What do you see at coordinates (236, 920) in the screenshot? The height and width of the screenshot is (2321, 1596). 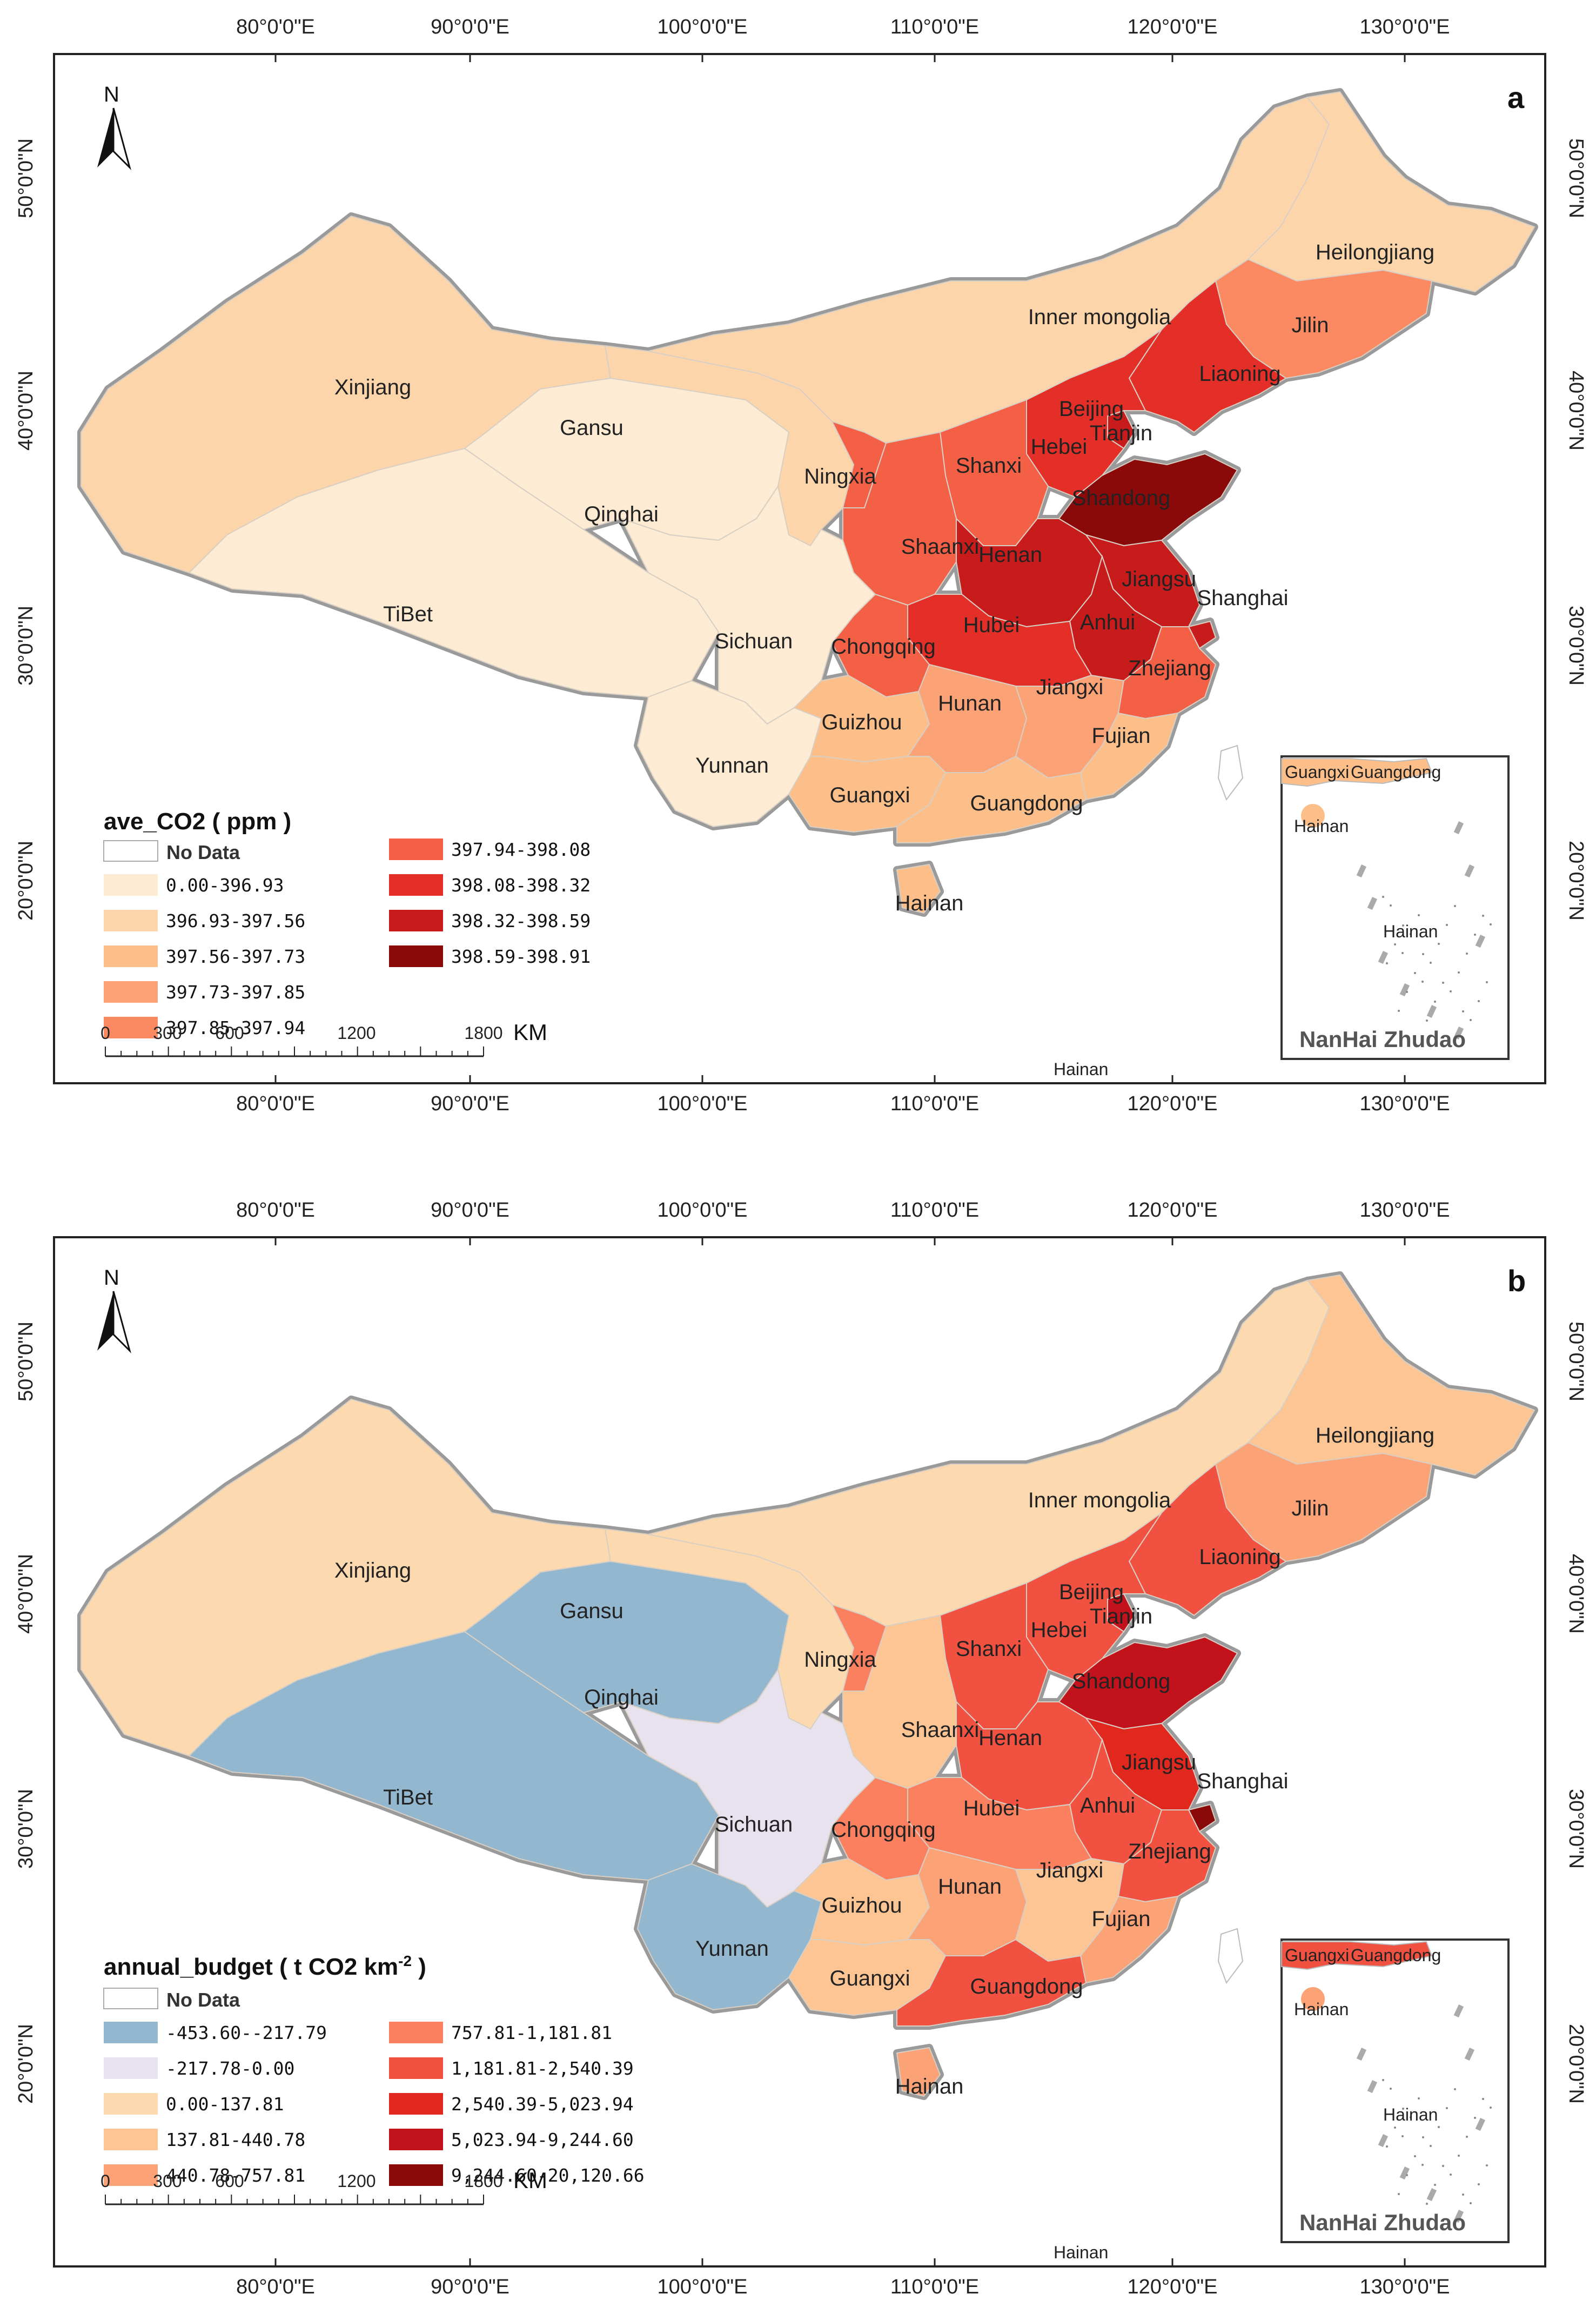 I see `svg-text: 396.93-397.56` at bounding box center [236, 920].